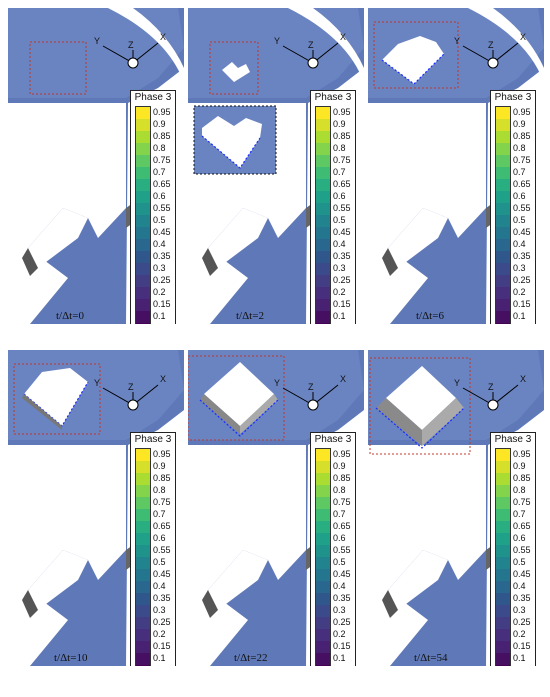 The width and height of the screenshot is (550, 697). Describe the element at coordinates (523, 379) in the screenshot. I see `axis-label-x: X` at that location.